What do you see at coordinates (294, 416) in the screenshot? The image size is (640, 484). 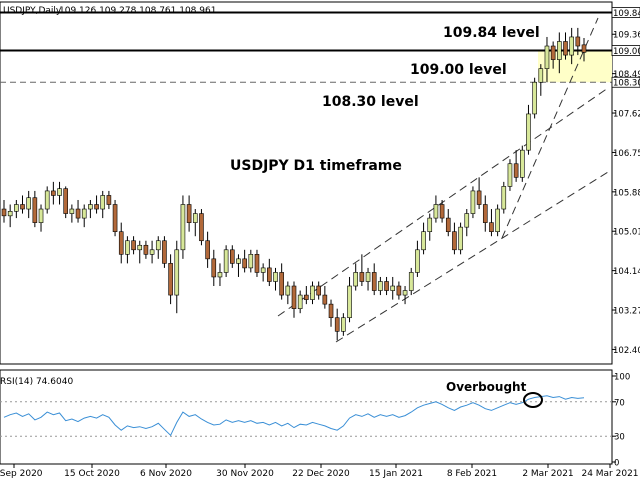 I see `rsi-line` at bounding box center [294, 416].